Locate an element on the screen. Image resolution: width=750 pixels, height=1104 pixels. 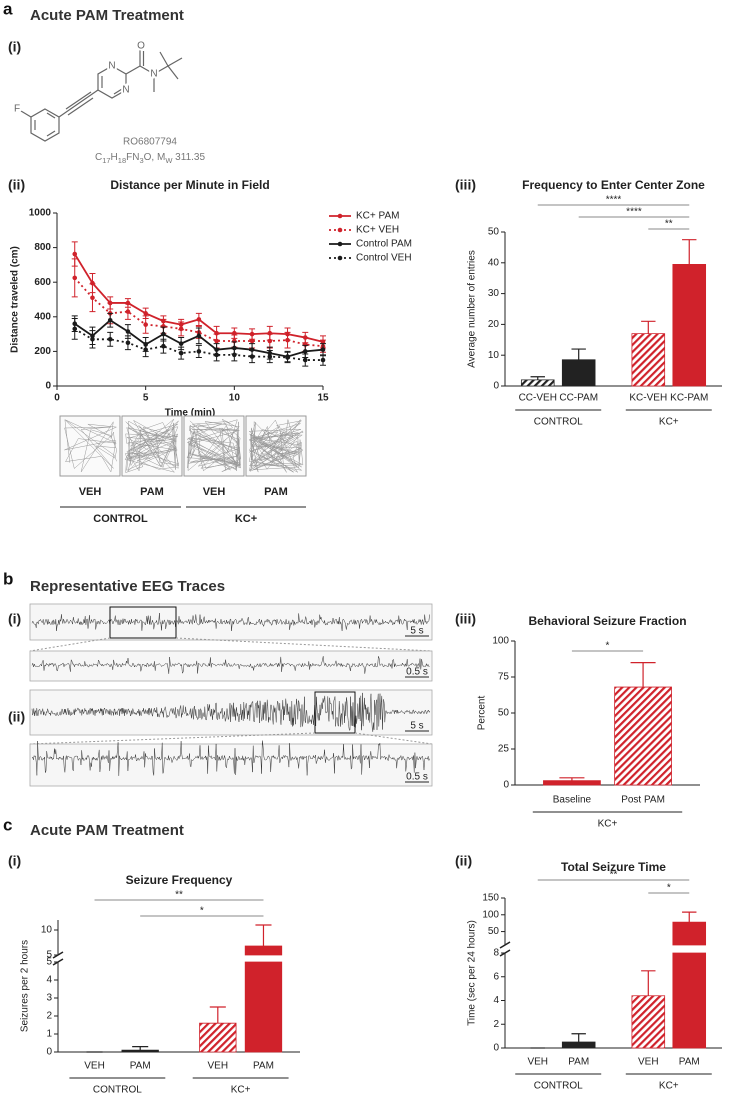
group-label: KC+ is located at coordinates (241, 1090).